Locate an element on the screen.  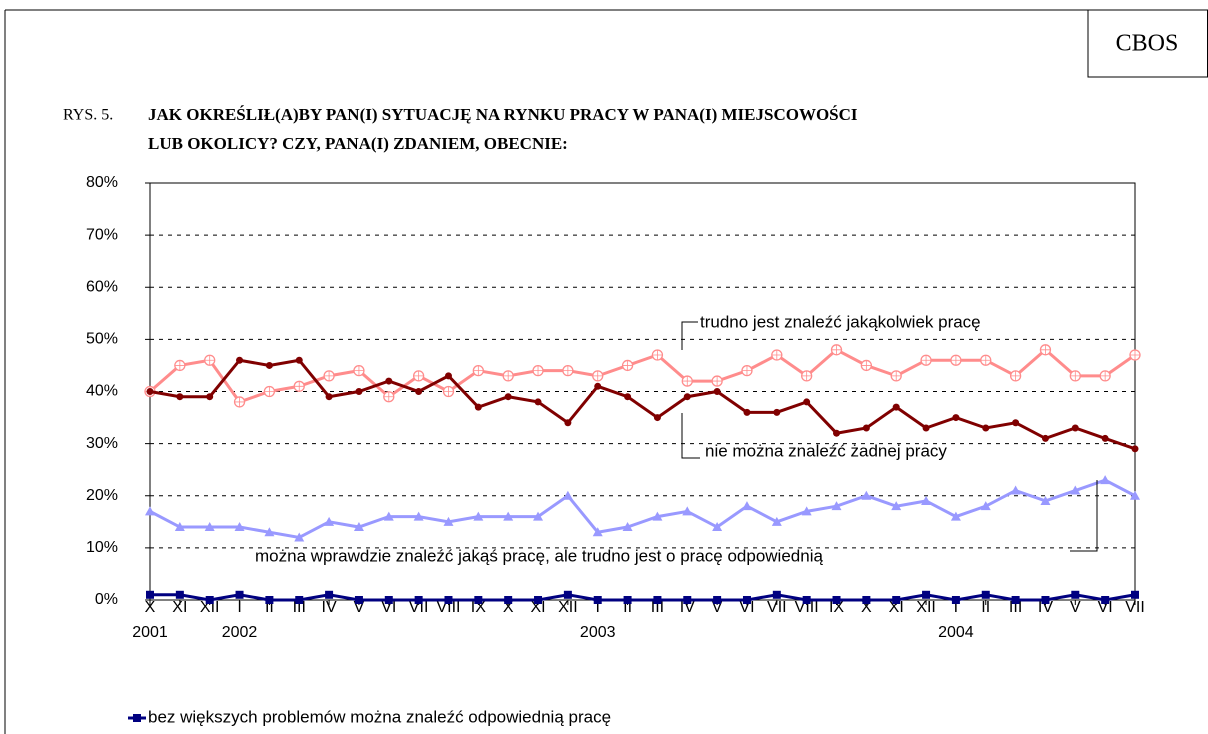
series-label: trudno jest znaleźć jakąkolwiek pracę is located at coordinates (840, 321).